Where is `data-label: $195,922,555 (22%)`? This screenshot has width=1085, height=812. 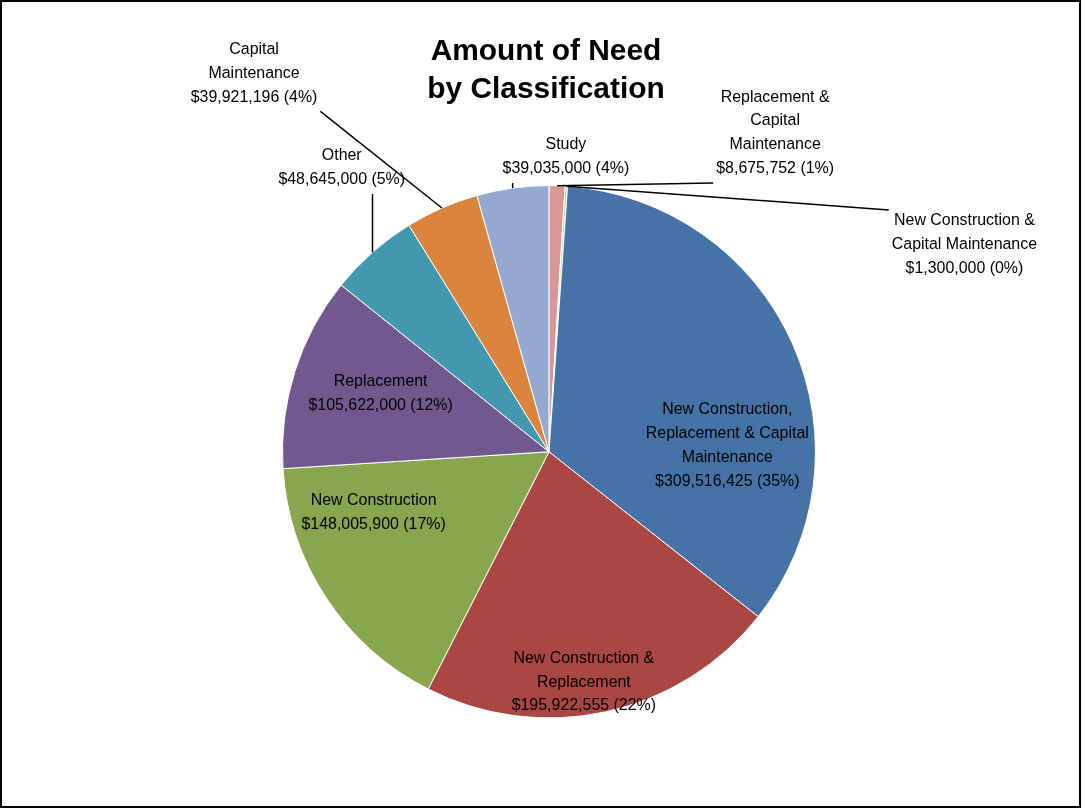
data-label: $195,922,555 (22%) is located at coordinates (584, 705).